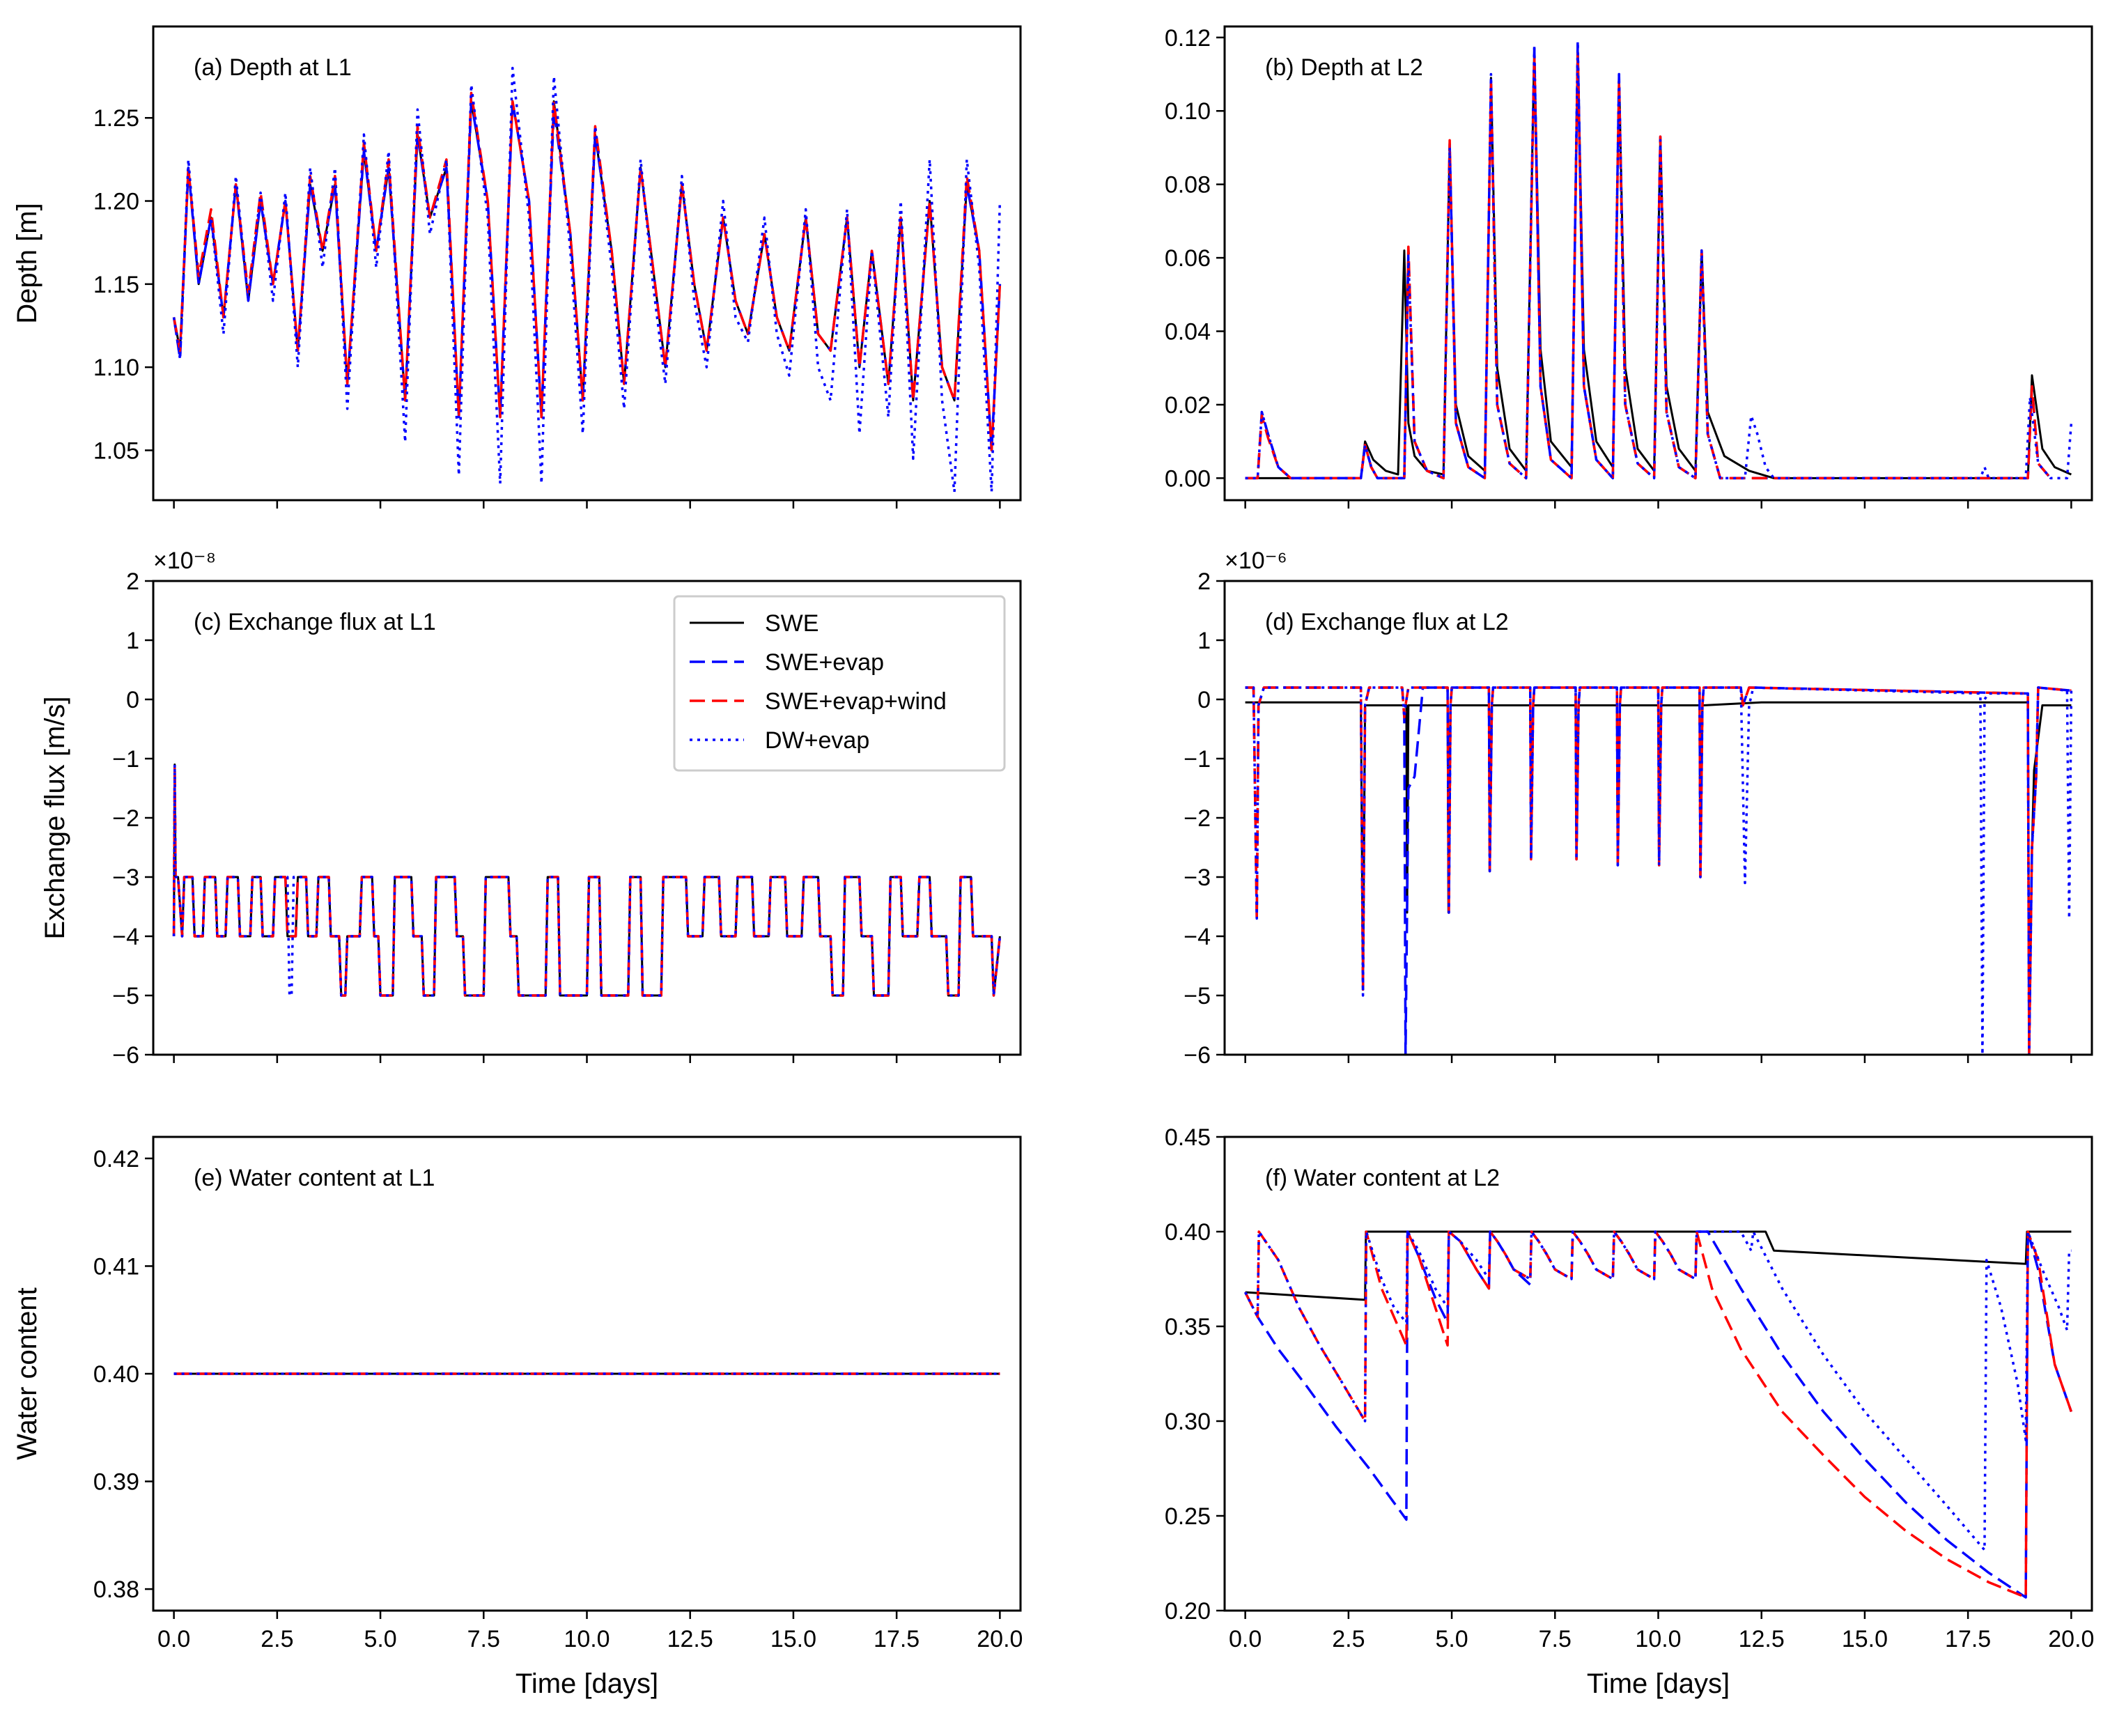 This screenshot has height=1736, width=2110. Describe the element at coordinates (1188, 1517) in the screenshot. I see `ytick-label-f: 0.25` at that location.